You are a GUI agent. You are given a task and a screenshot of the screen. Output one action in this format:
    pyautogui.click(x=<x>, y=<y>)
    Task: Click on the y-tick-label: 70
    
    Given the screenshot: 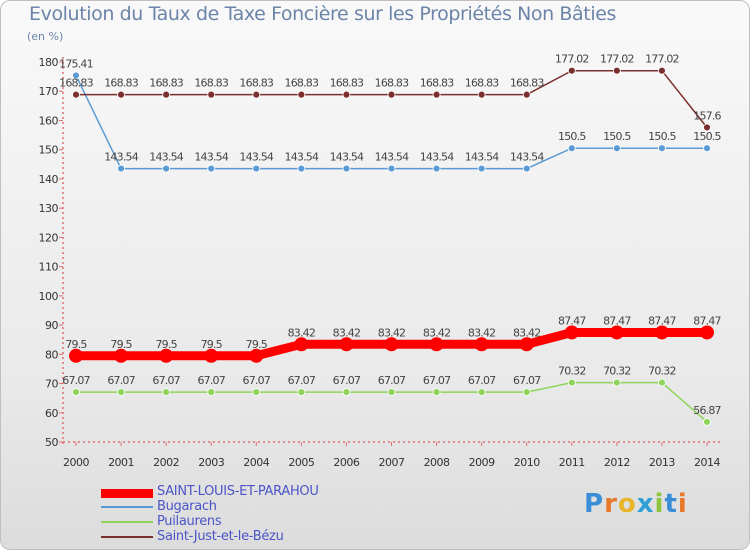 What is the action you would take?
    pyautogui.click(x=51, y=384)
    